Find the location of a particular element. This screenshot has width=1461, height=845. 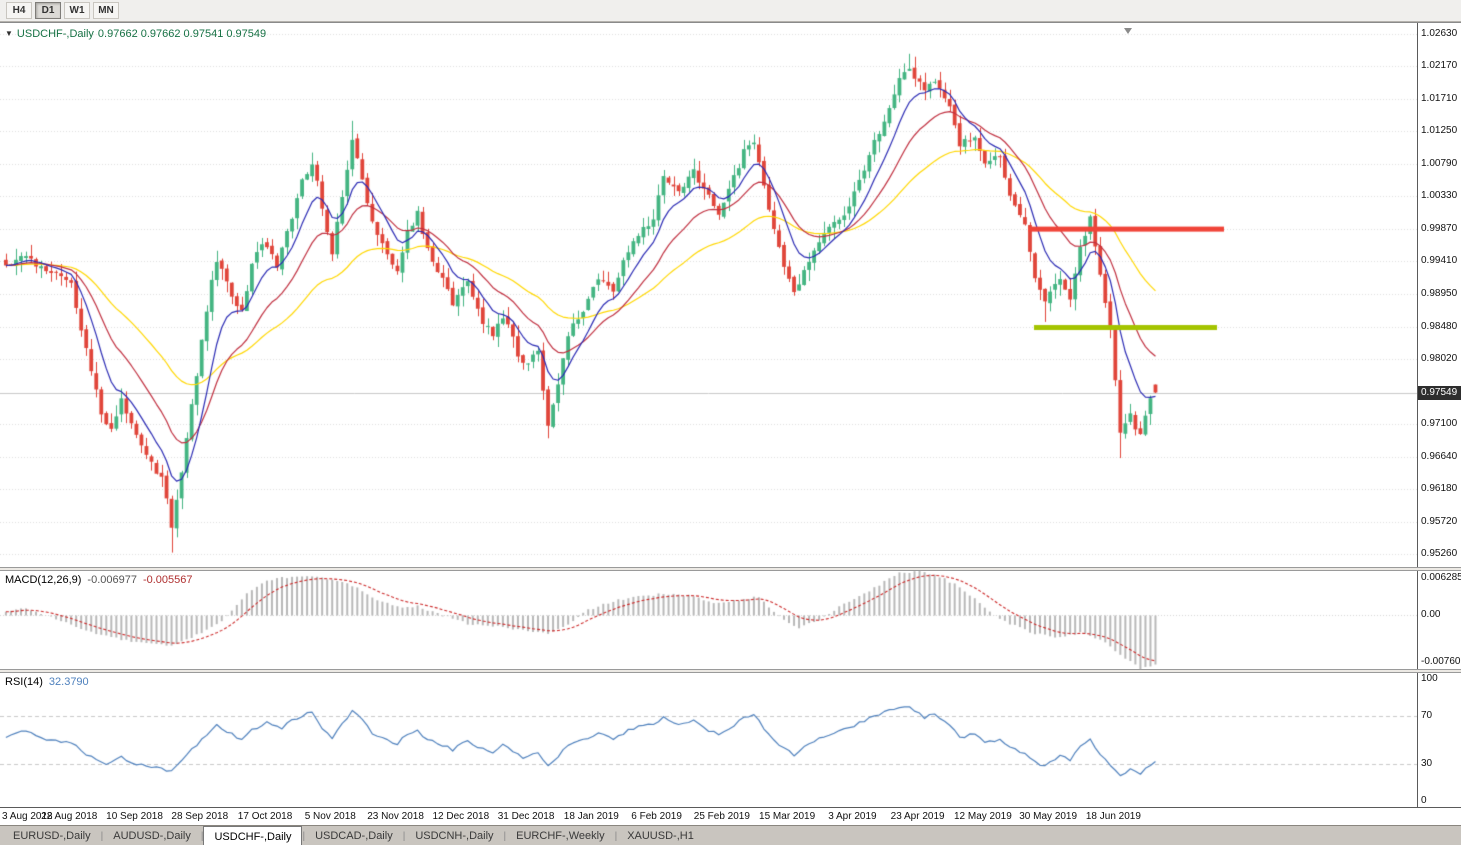

price-axis-label: 1.01250 is located at coordinates (1439, 131).